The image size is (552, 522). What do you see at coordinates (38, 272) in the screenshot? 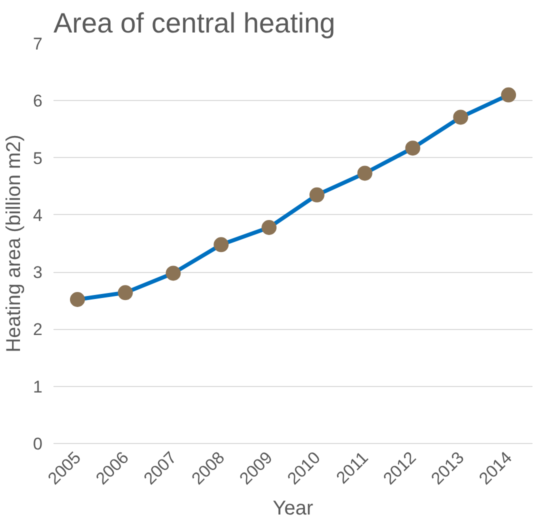
I see `y-tick-label: 3` at bounding box center [38, 272].